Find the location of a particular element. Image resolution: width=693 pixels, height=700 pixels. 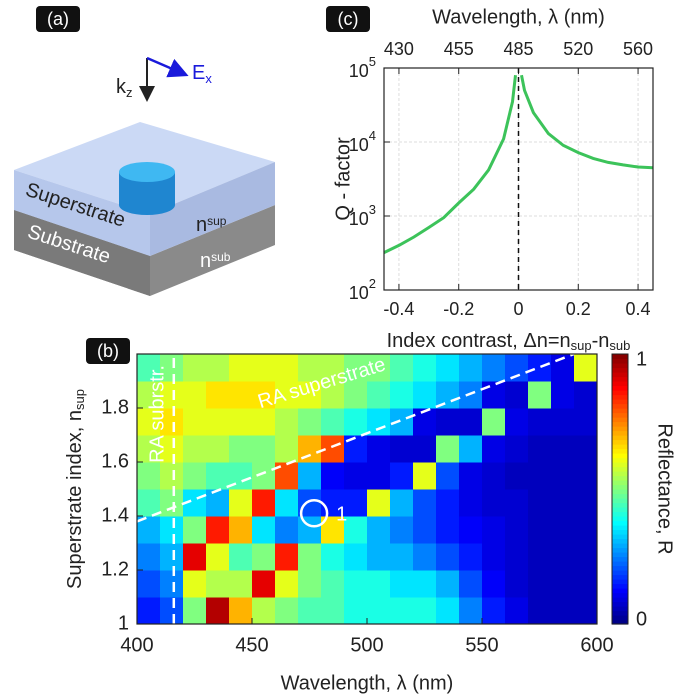

panel-label: (c) is located at coordinates (348, 19).